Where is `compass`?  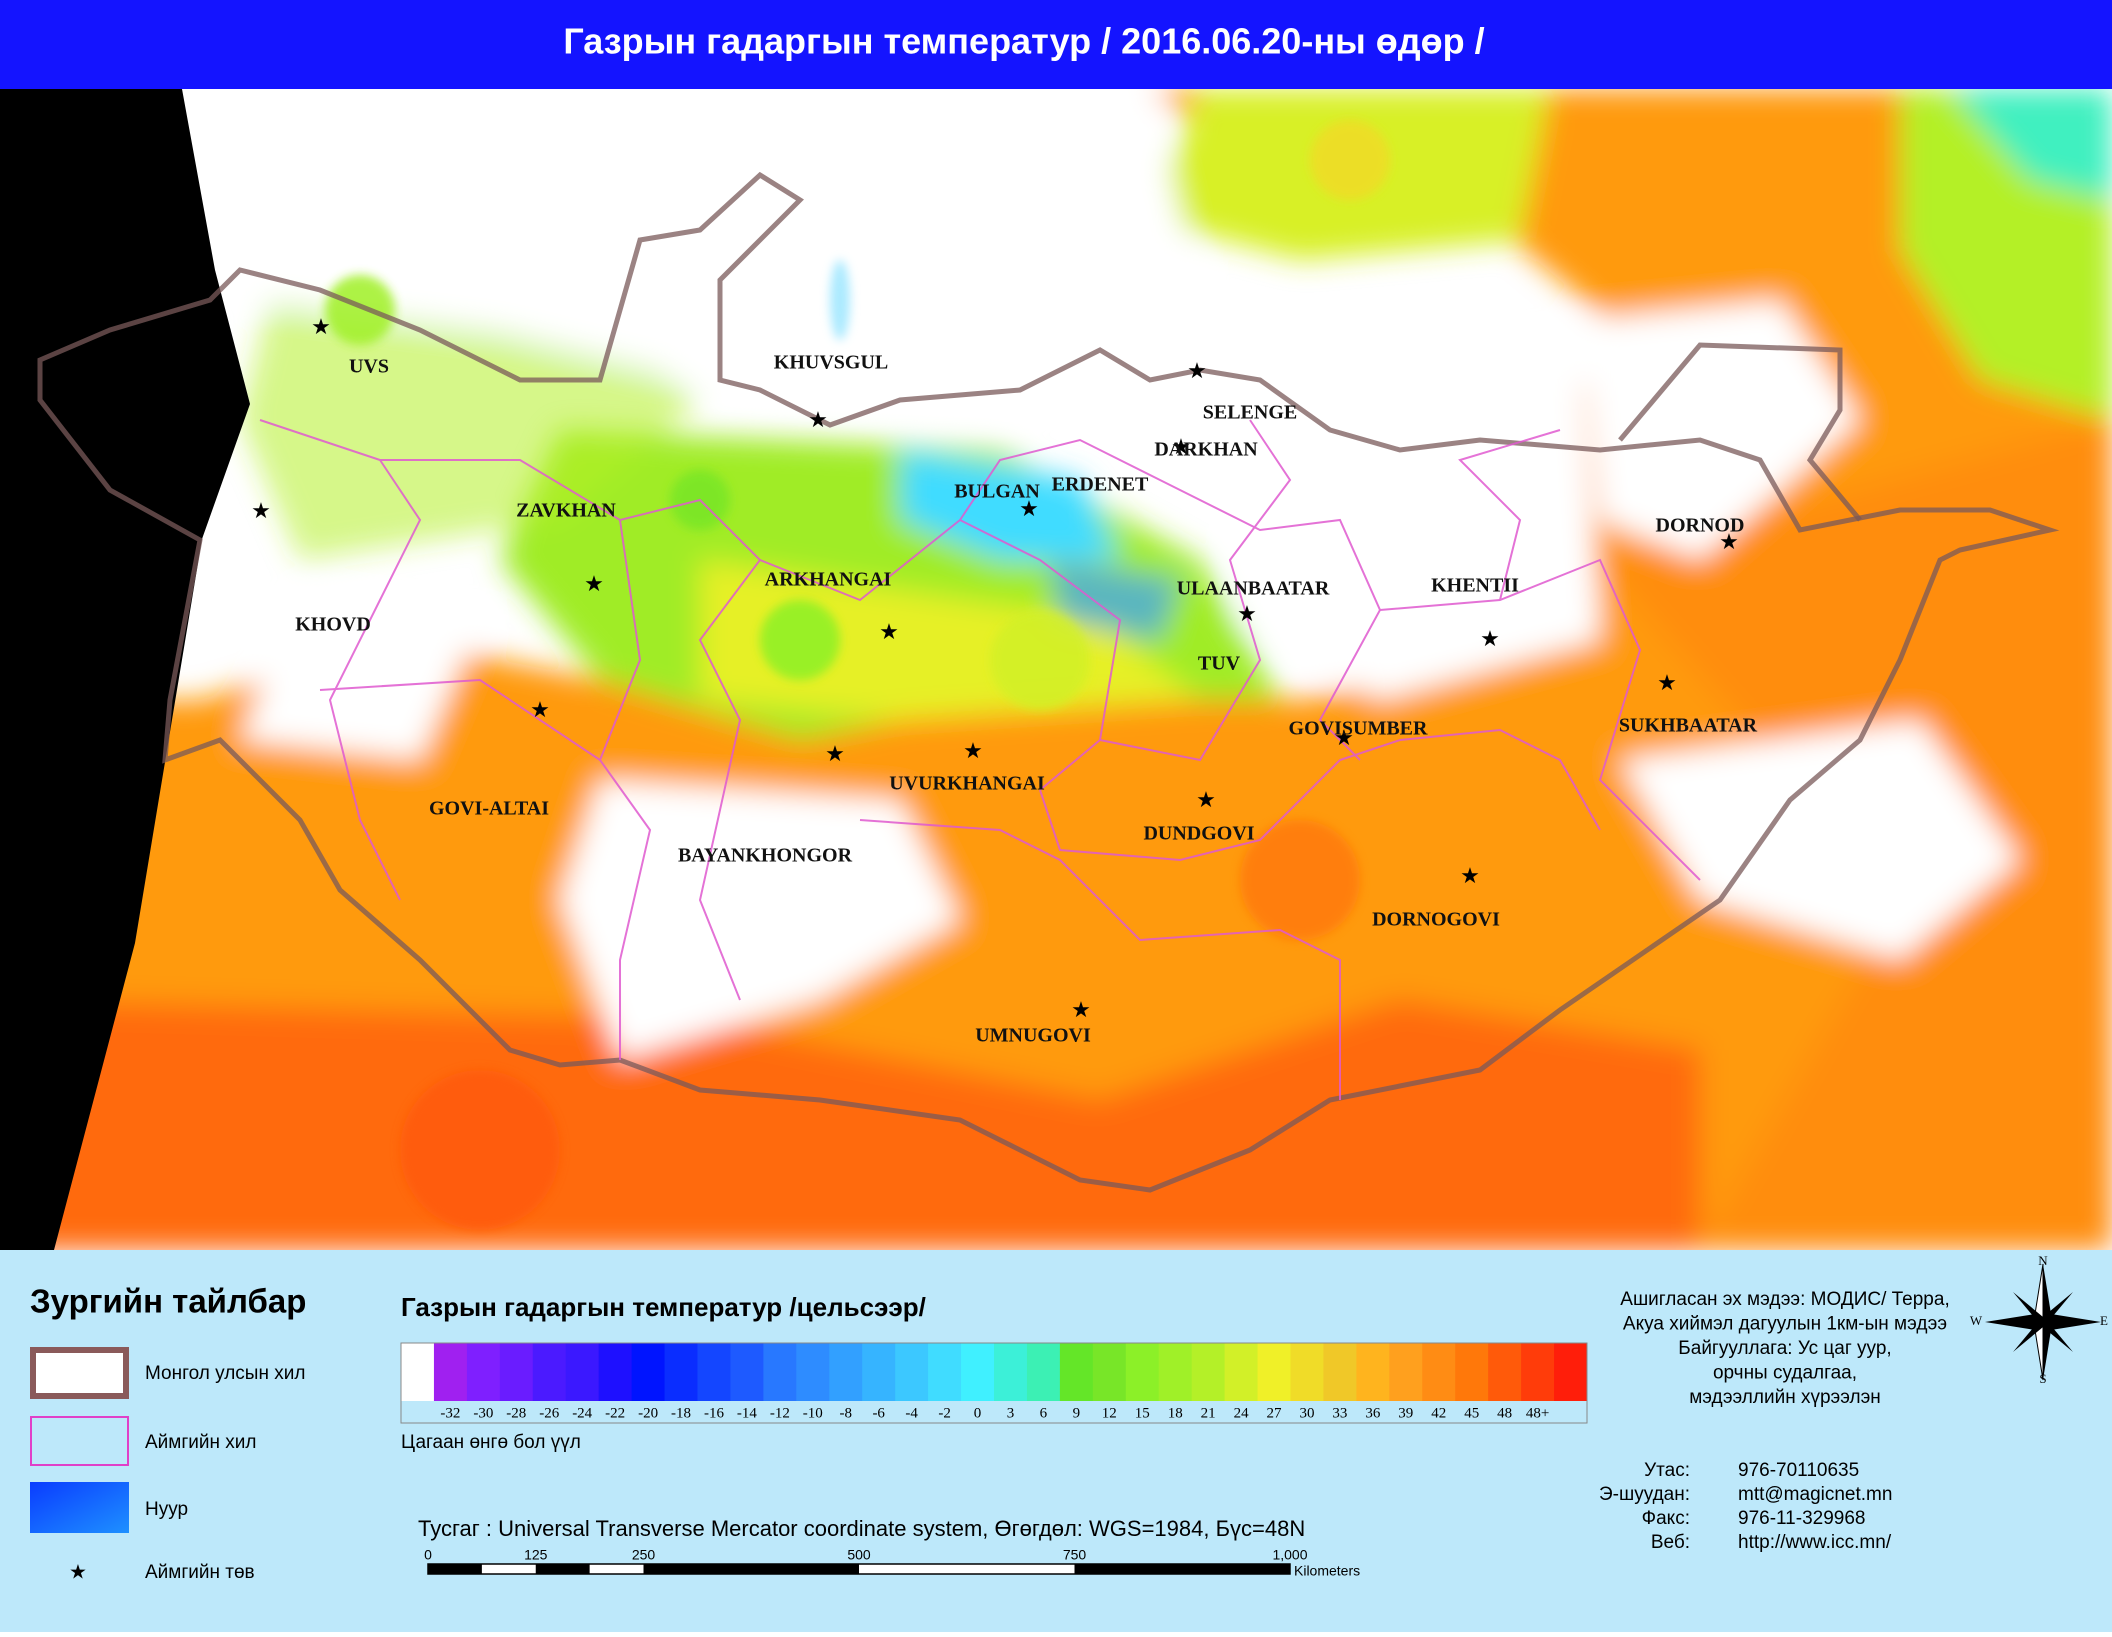 compass is located at coordinates (2043, 1322).